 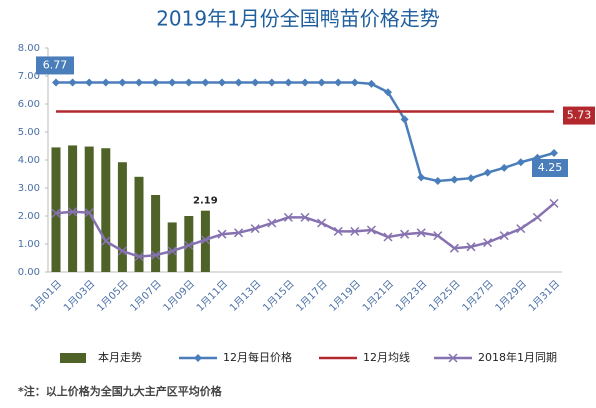 What do you see at coordinates (245, 296) in the screenshot?
I see `x-tick-label: 1月13日` at bounding box center [245, 296].